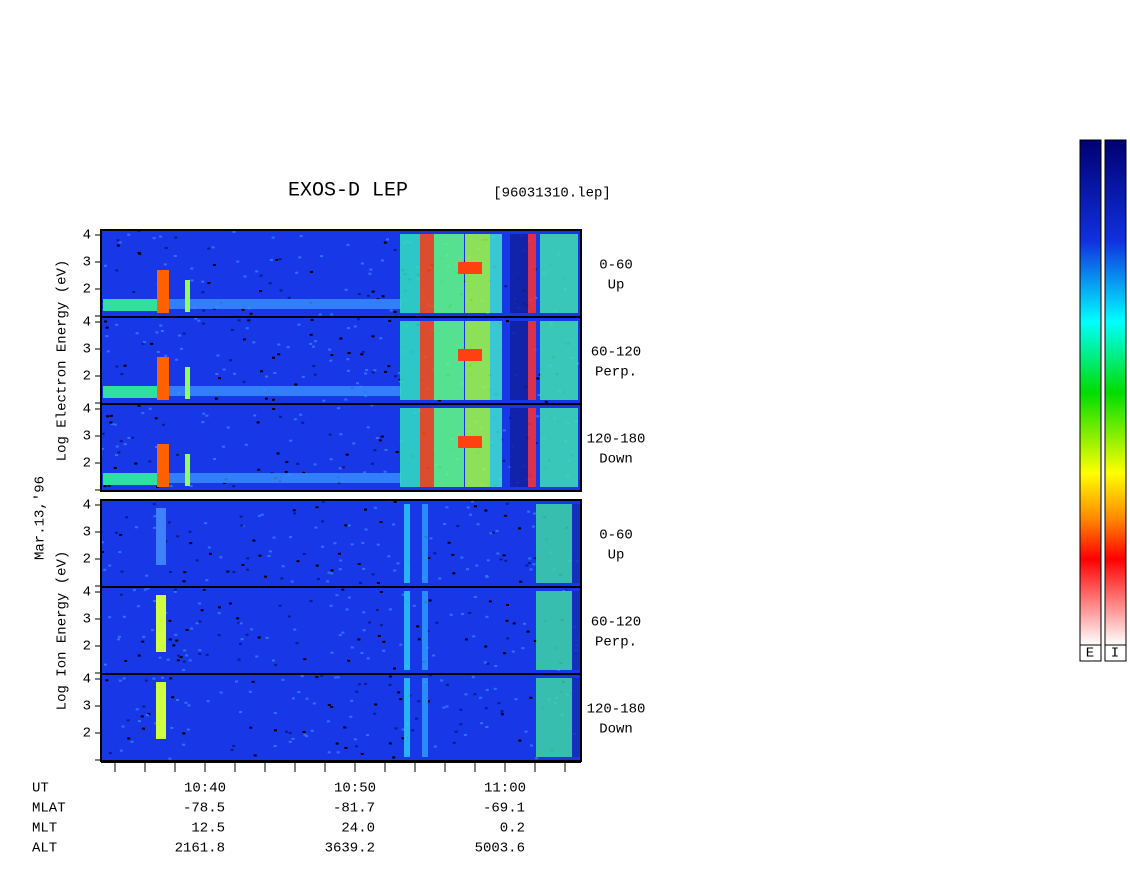 Image resolution: width=1130 pixels, height=875 pixels. Describe the element at coordinates (552, 194) in the screenshot. I see `file-name: [96031310.lep]` at that location.